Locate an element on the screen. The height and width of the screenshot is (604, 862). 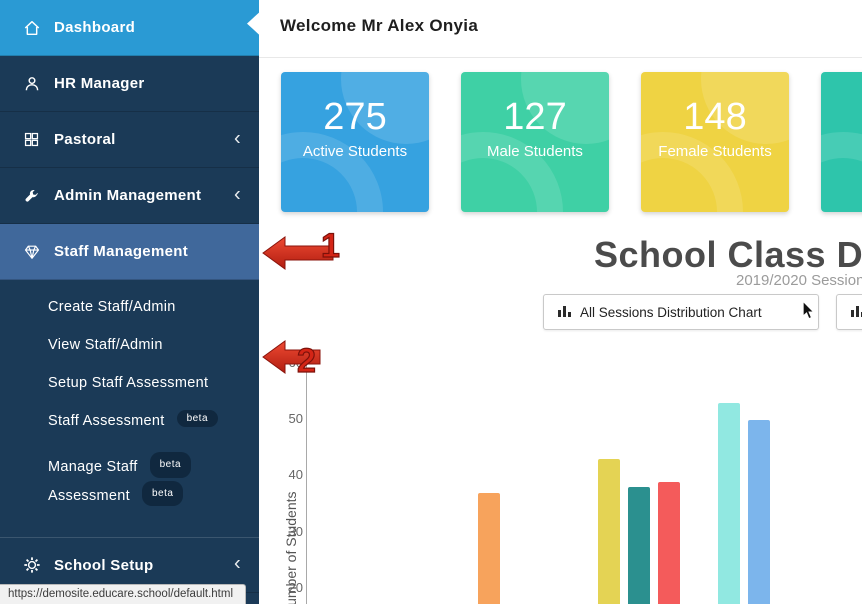
sidebar-item-pastoral: Pastoral ‹ is located at coordinates (129, 140).